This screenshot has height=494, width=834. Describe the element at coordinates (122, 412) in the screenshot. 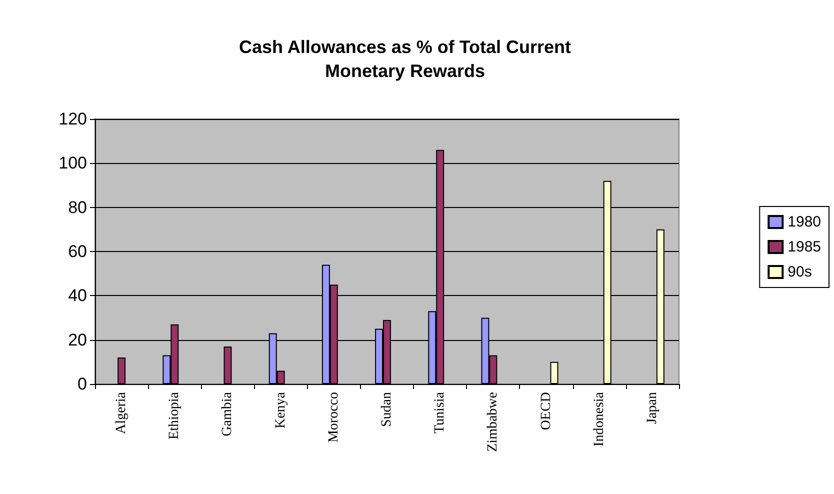

I see `x-tick-label: Algeria` at that location.